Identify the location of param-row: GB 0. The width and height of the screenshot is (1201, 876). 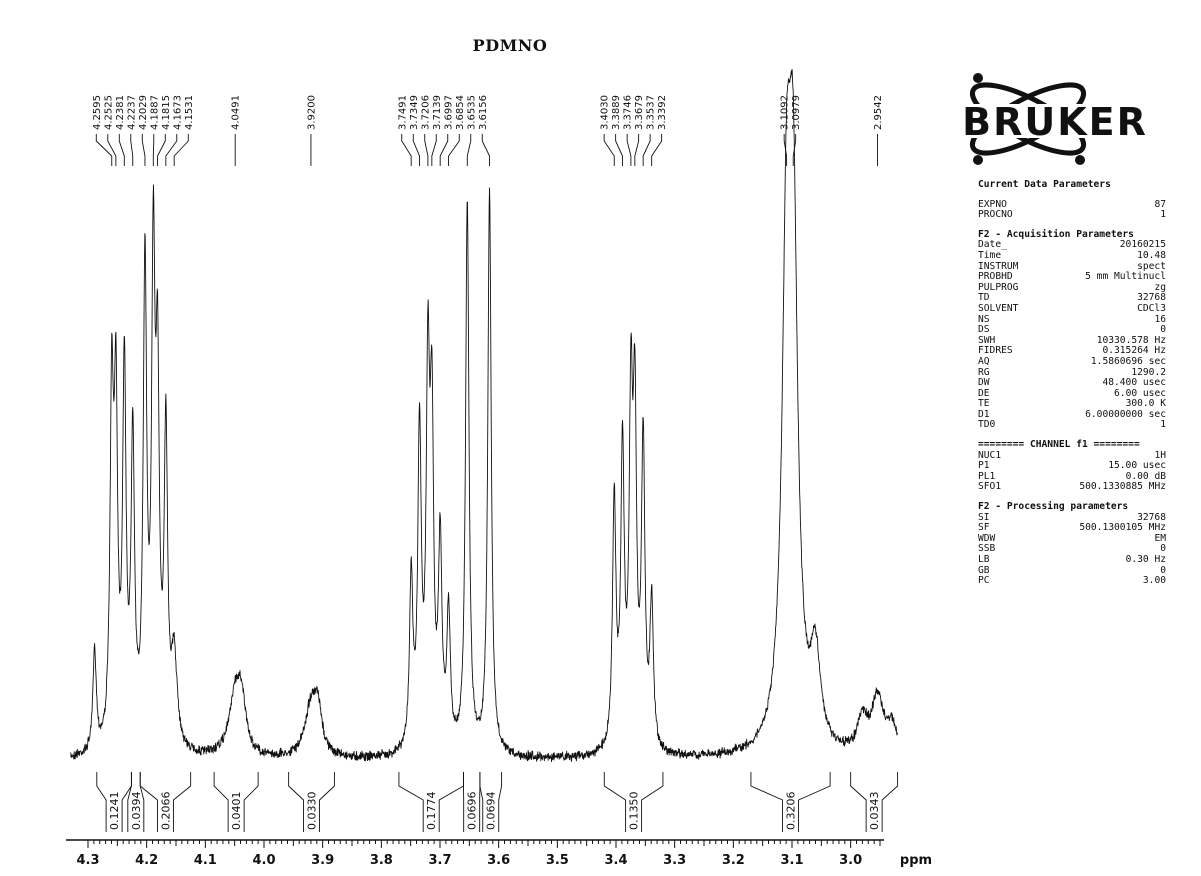
(1072, 570).